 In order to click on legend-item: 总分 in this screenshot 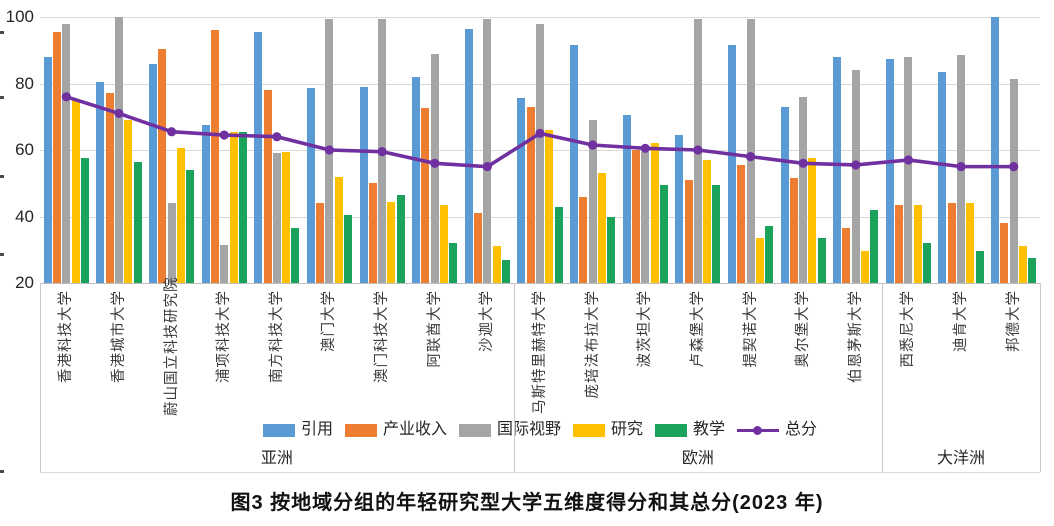, I will do `click(777, 430)`.